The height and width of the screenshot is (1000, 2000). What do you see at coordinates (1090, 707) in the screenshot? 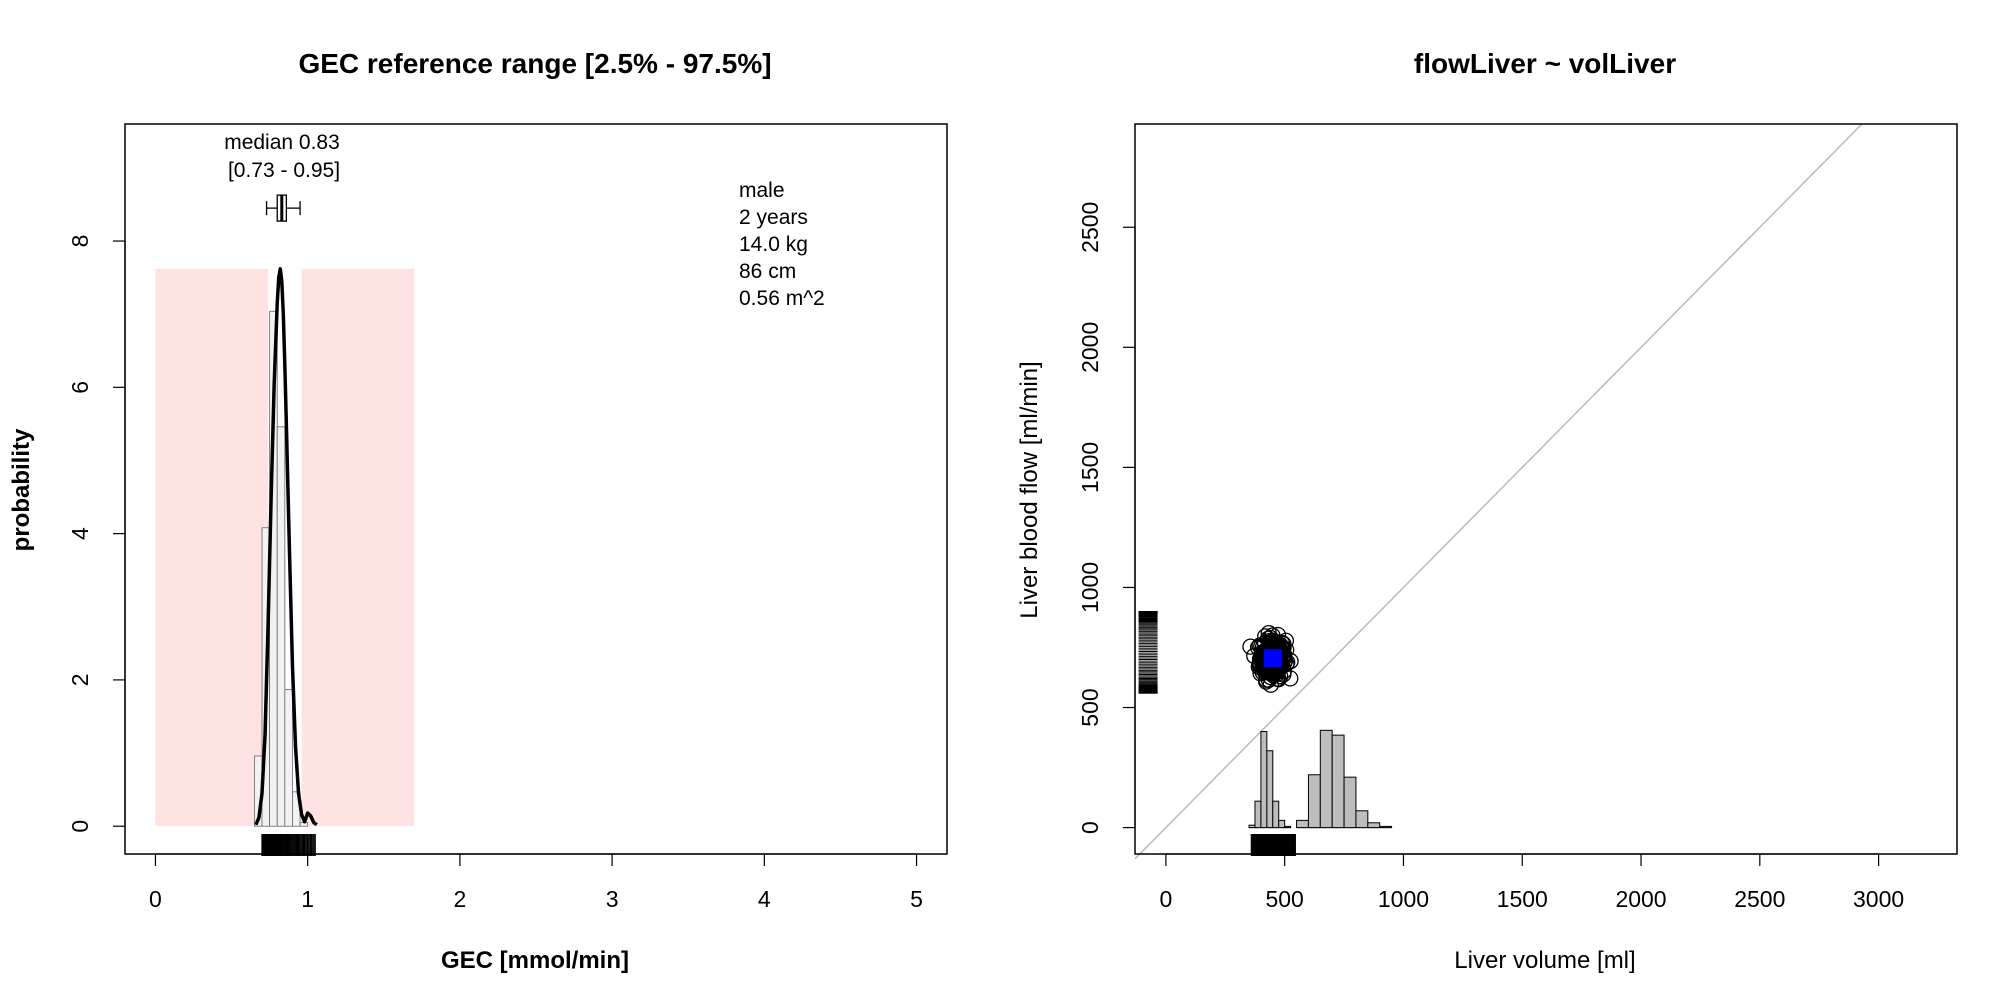
I see `right-y-tick-label: 500` at bounding box center [1090, 707].